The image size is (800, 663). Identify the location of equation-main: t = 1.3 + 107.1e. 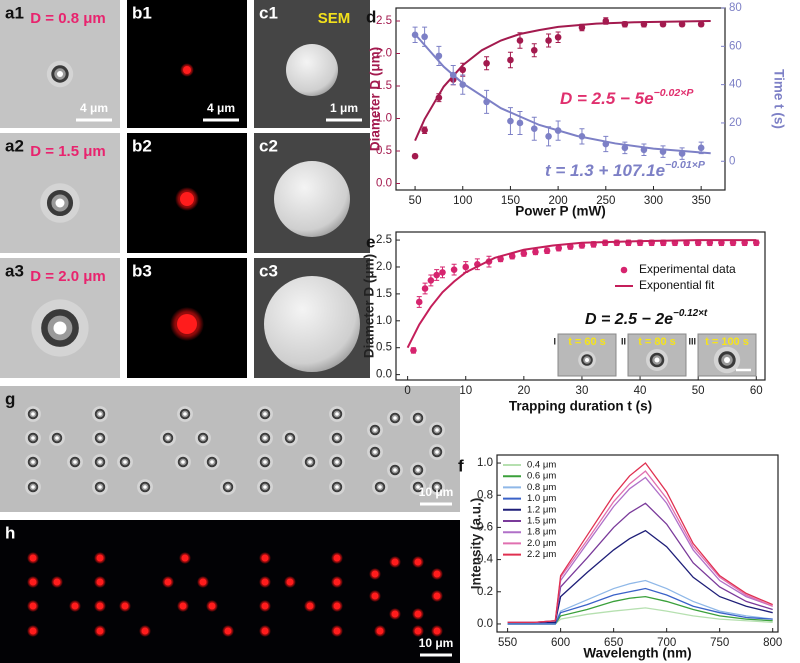
(605, 170).